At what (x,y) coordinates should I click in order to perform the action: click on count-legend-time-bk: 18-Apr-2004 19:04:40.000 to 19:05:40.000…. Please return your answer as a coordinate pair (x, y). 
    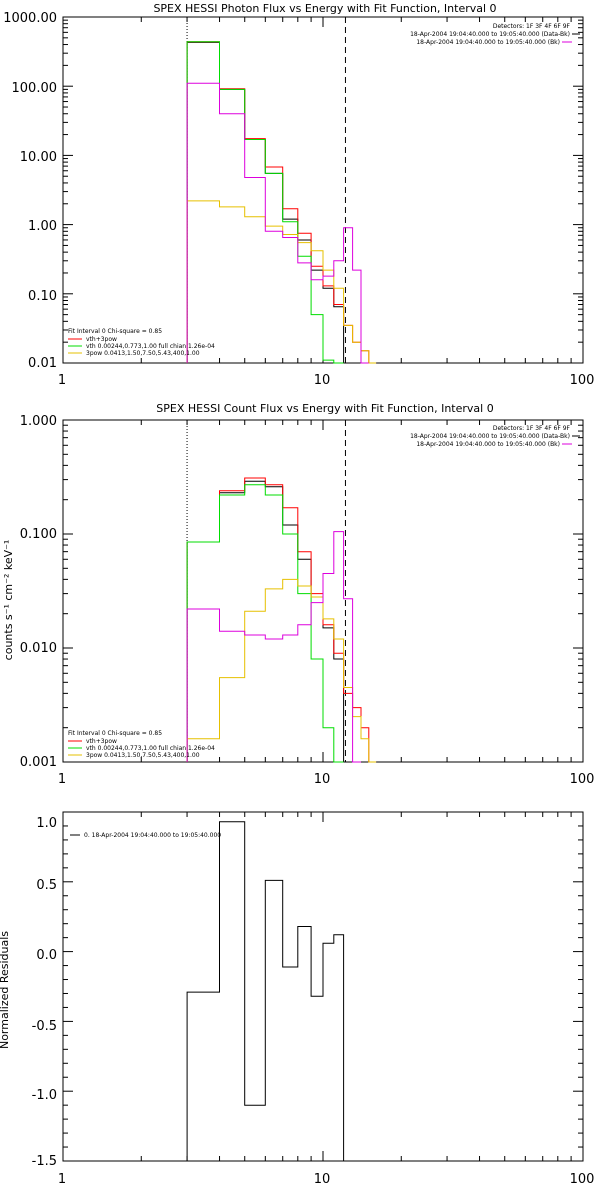
    Looking at the image, I should click on (488, 444).